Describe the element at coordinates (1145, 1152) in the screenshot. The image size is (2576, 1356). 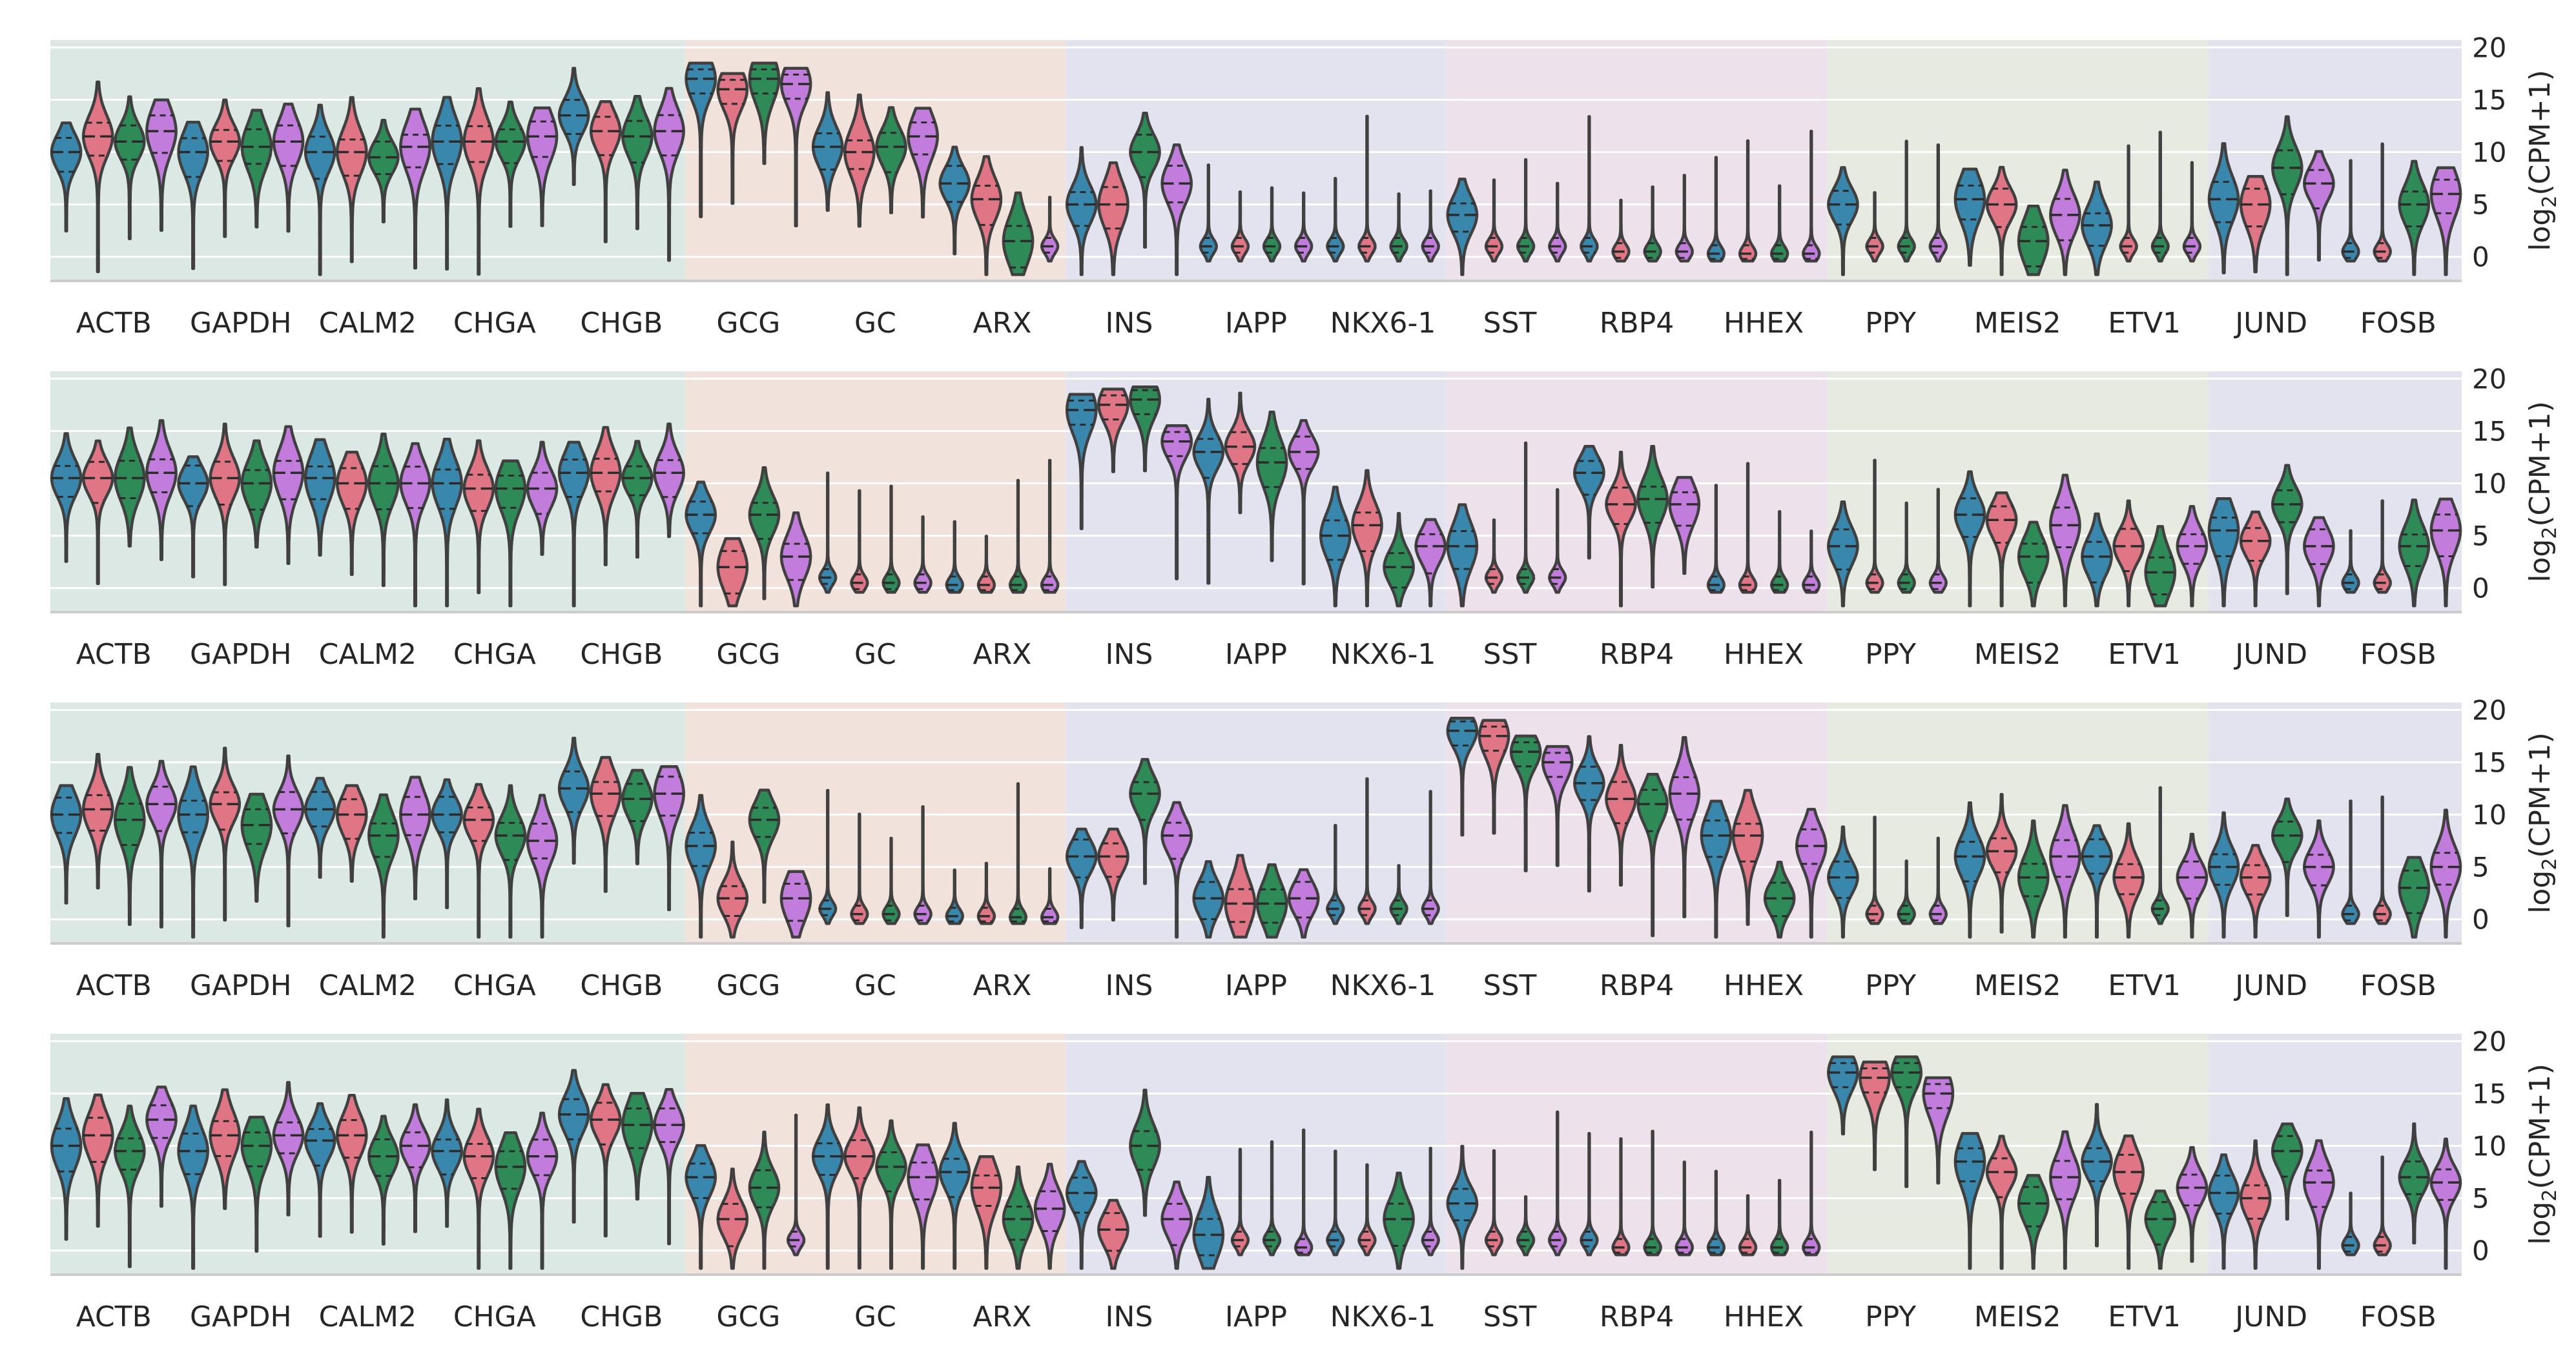
I see `violin-ins-s3` at that location.